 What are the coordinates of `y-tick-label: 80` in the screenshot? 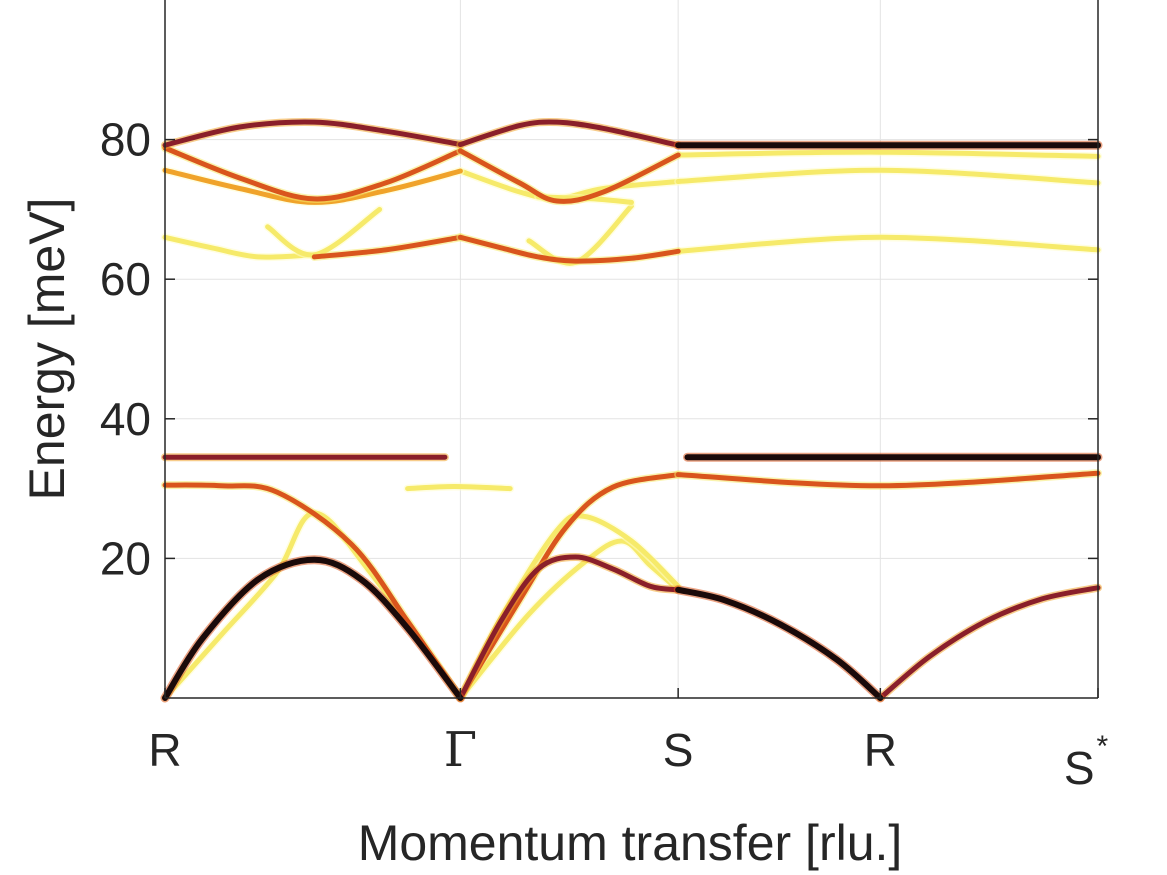 It's located at (125, 140).